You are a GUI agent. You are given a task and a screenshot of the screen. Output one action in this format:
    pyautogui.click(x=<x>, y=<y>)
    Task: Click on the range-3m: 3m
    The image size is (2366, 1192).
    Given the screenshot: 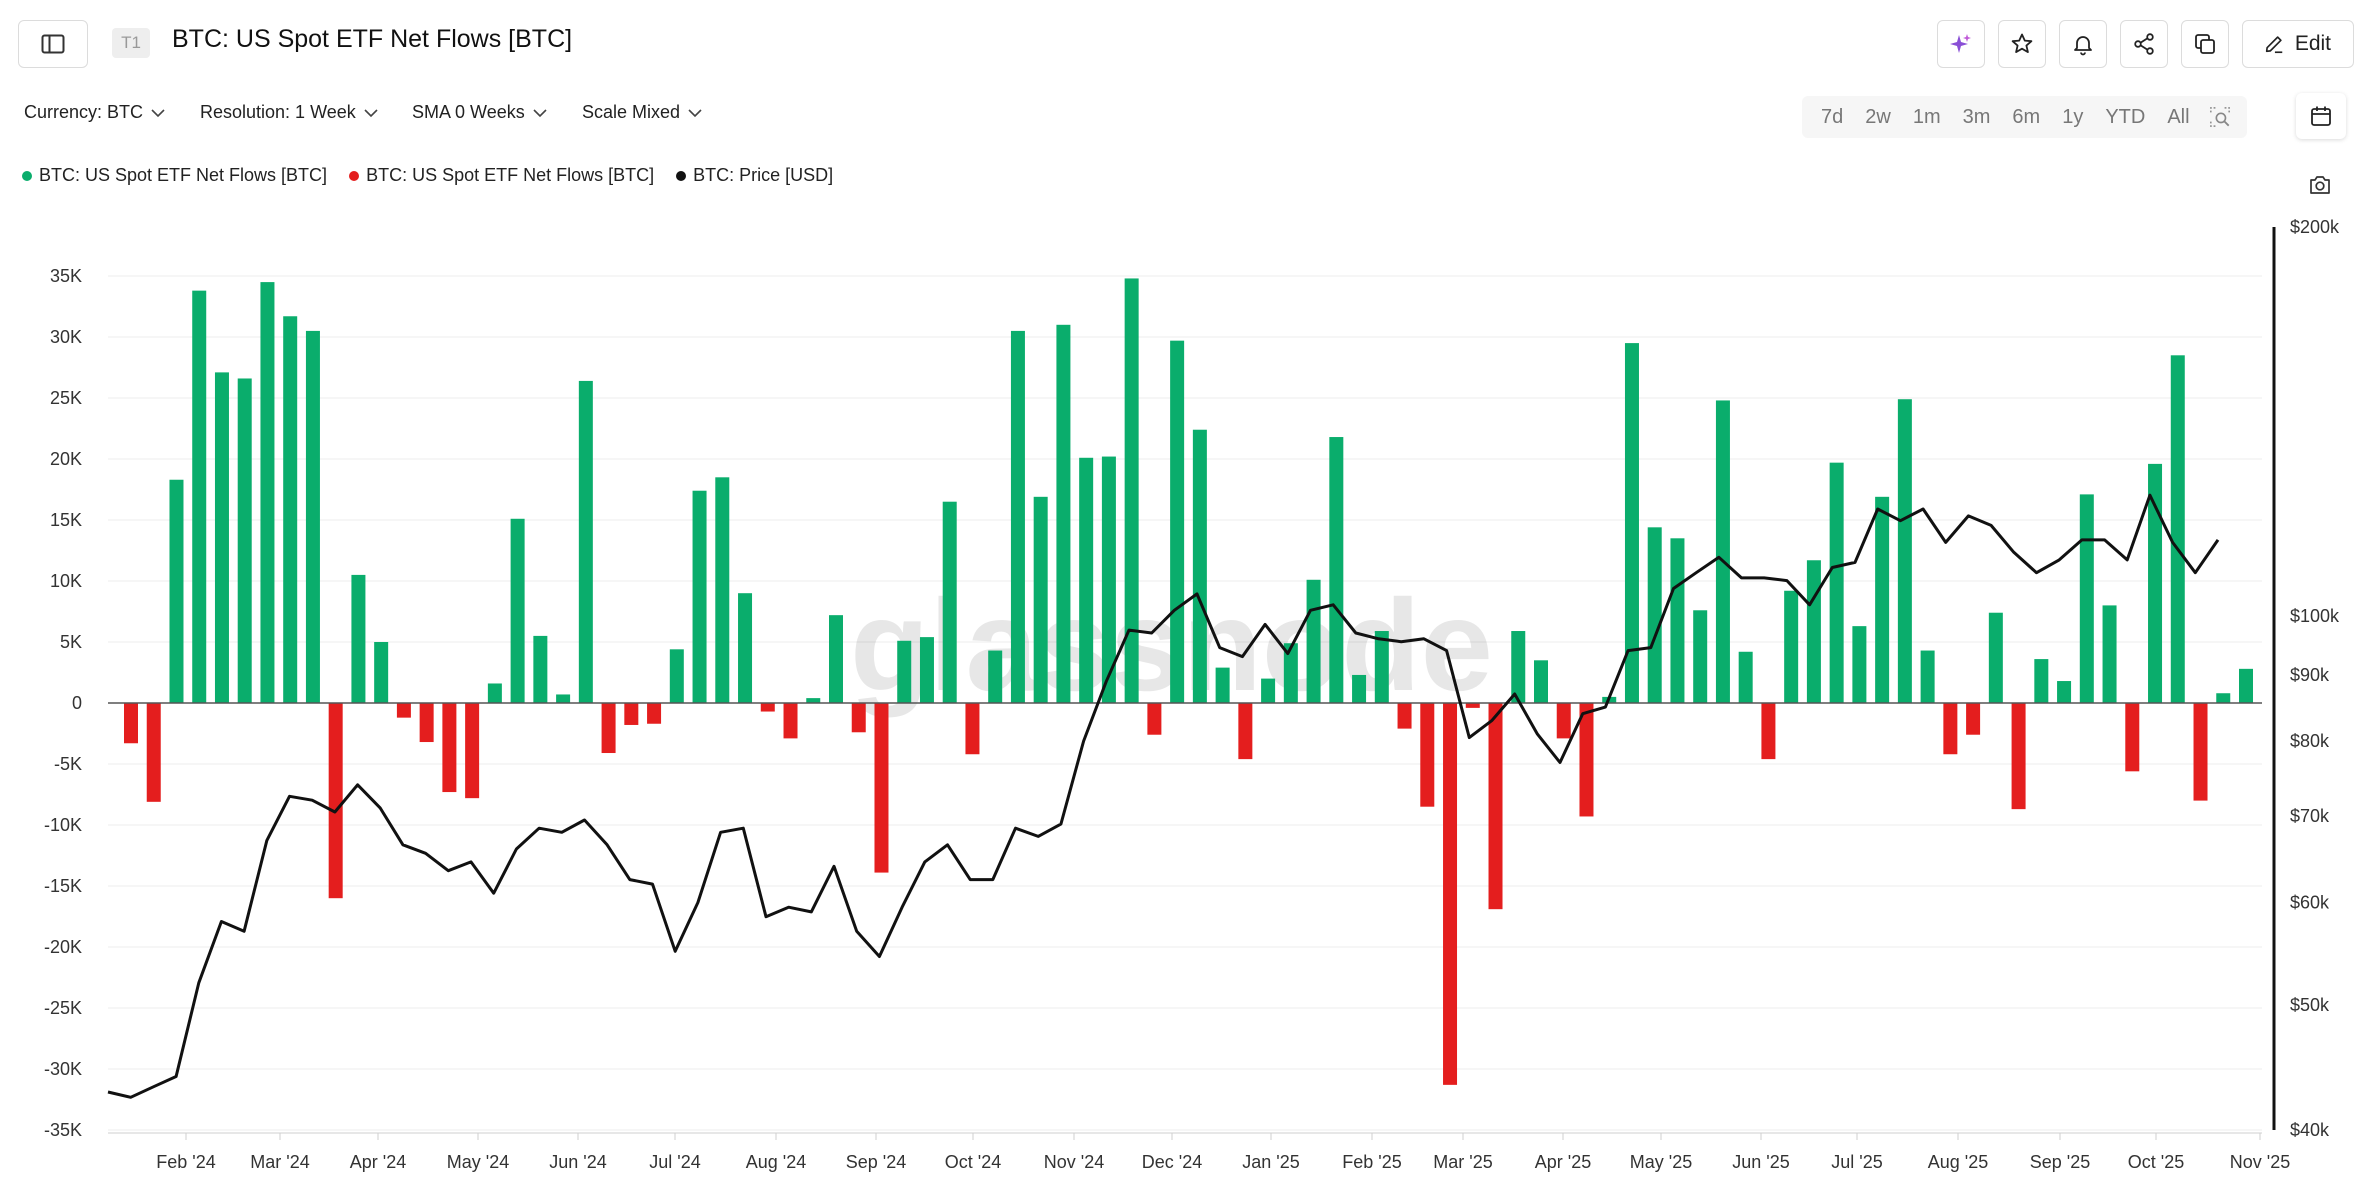 What is the action you would take?
    pyautogui.click(x=1976, y=116)
    